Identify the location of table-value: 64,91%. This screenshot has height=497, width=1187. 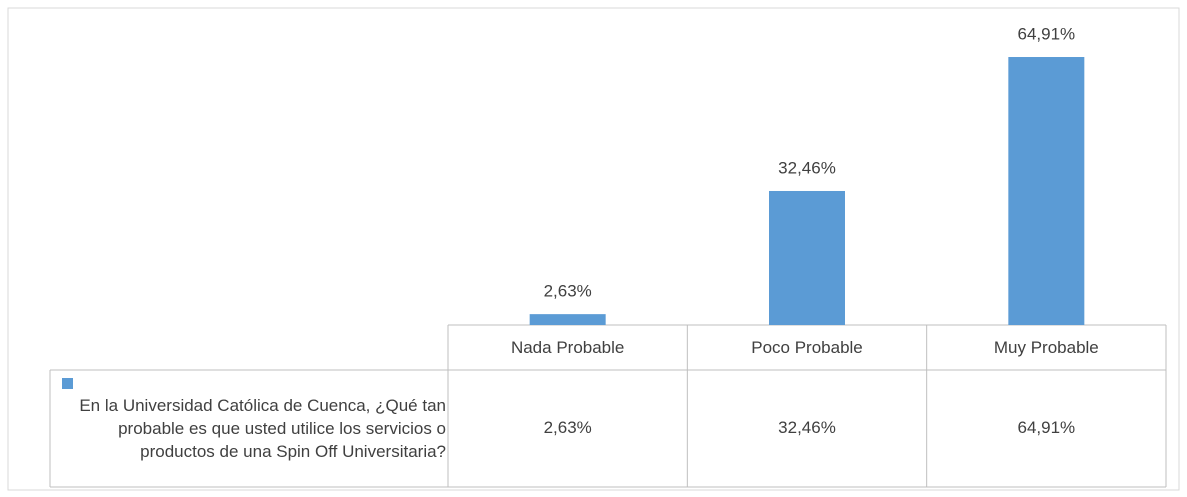
(1046, 427).